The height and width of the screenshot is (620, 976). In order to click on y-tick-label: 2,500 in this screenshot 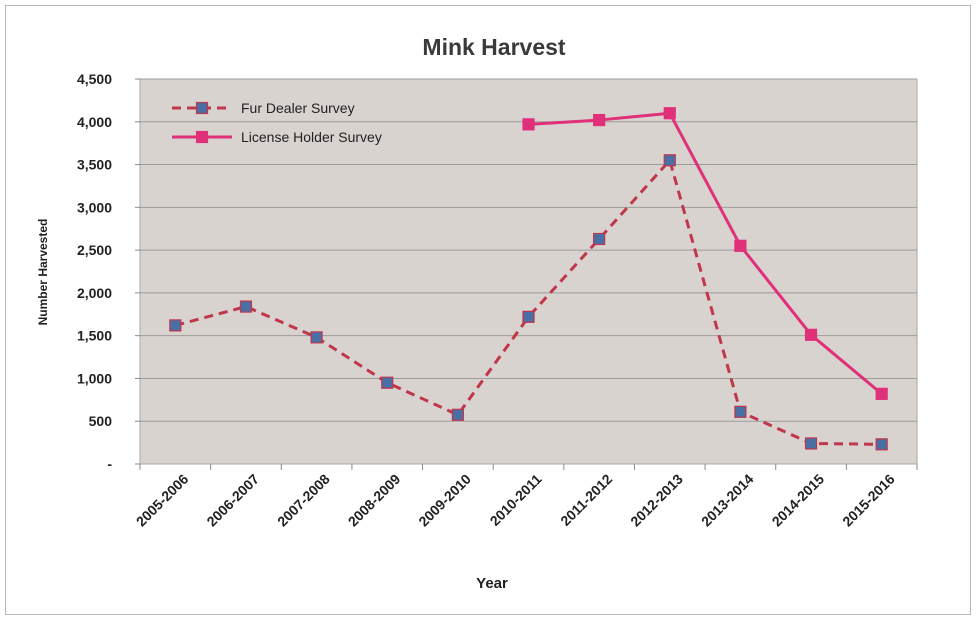, I will do `click(94, 250)`.